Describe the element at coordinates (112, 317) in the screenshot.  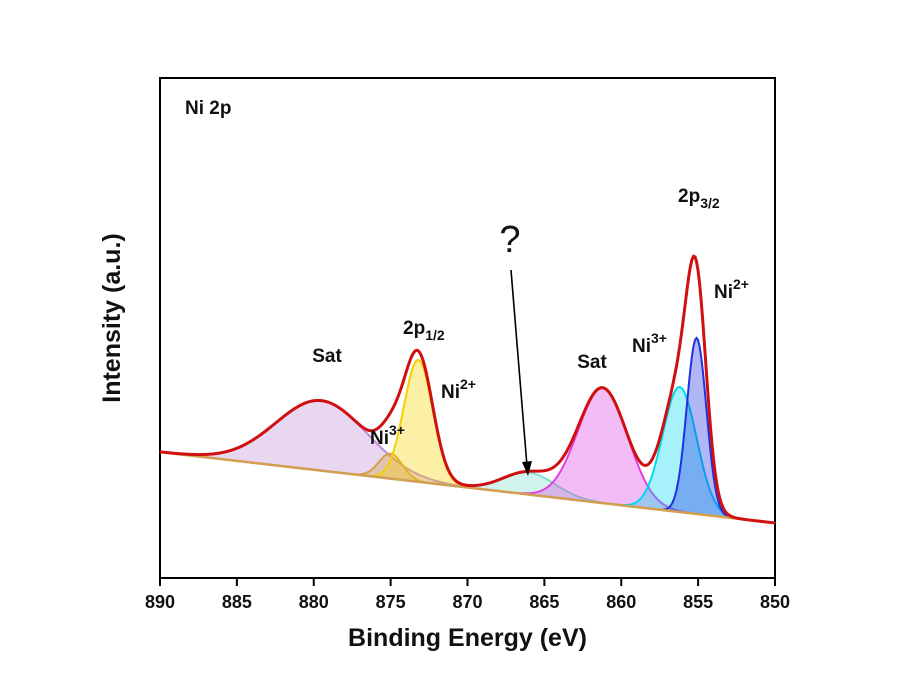
I see `y-axis-label: Intensity (a.u.)` at that location.